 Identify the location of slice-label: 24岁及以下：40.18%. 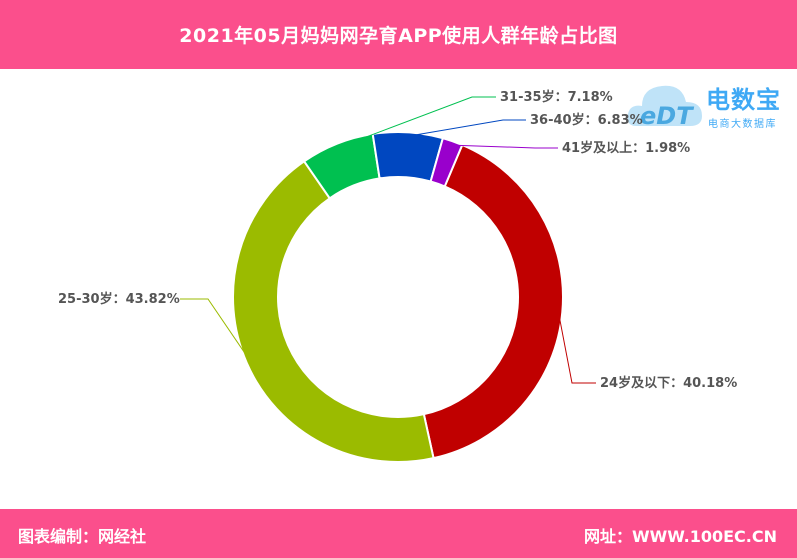
(668, 383).